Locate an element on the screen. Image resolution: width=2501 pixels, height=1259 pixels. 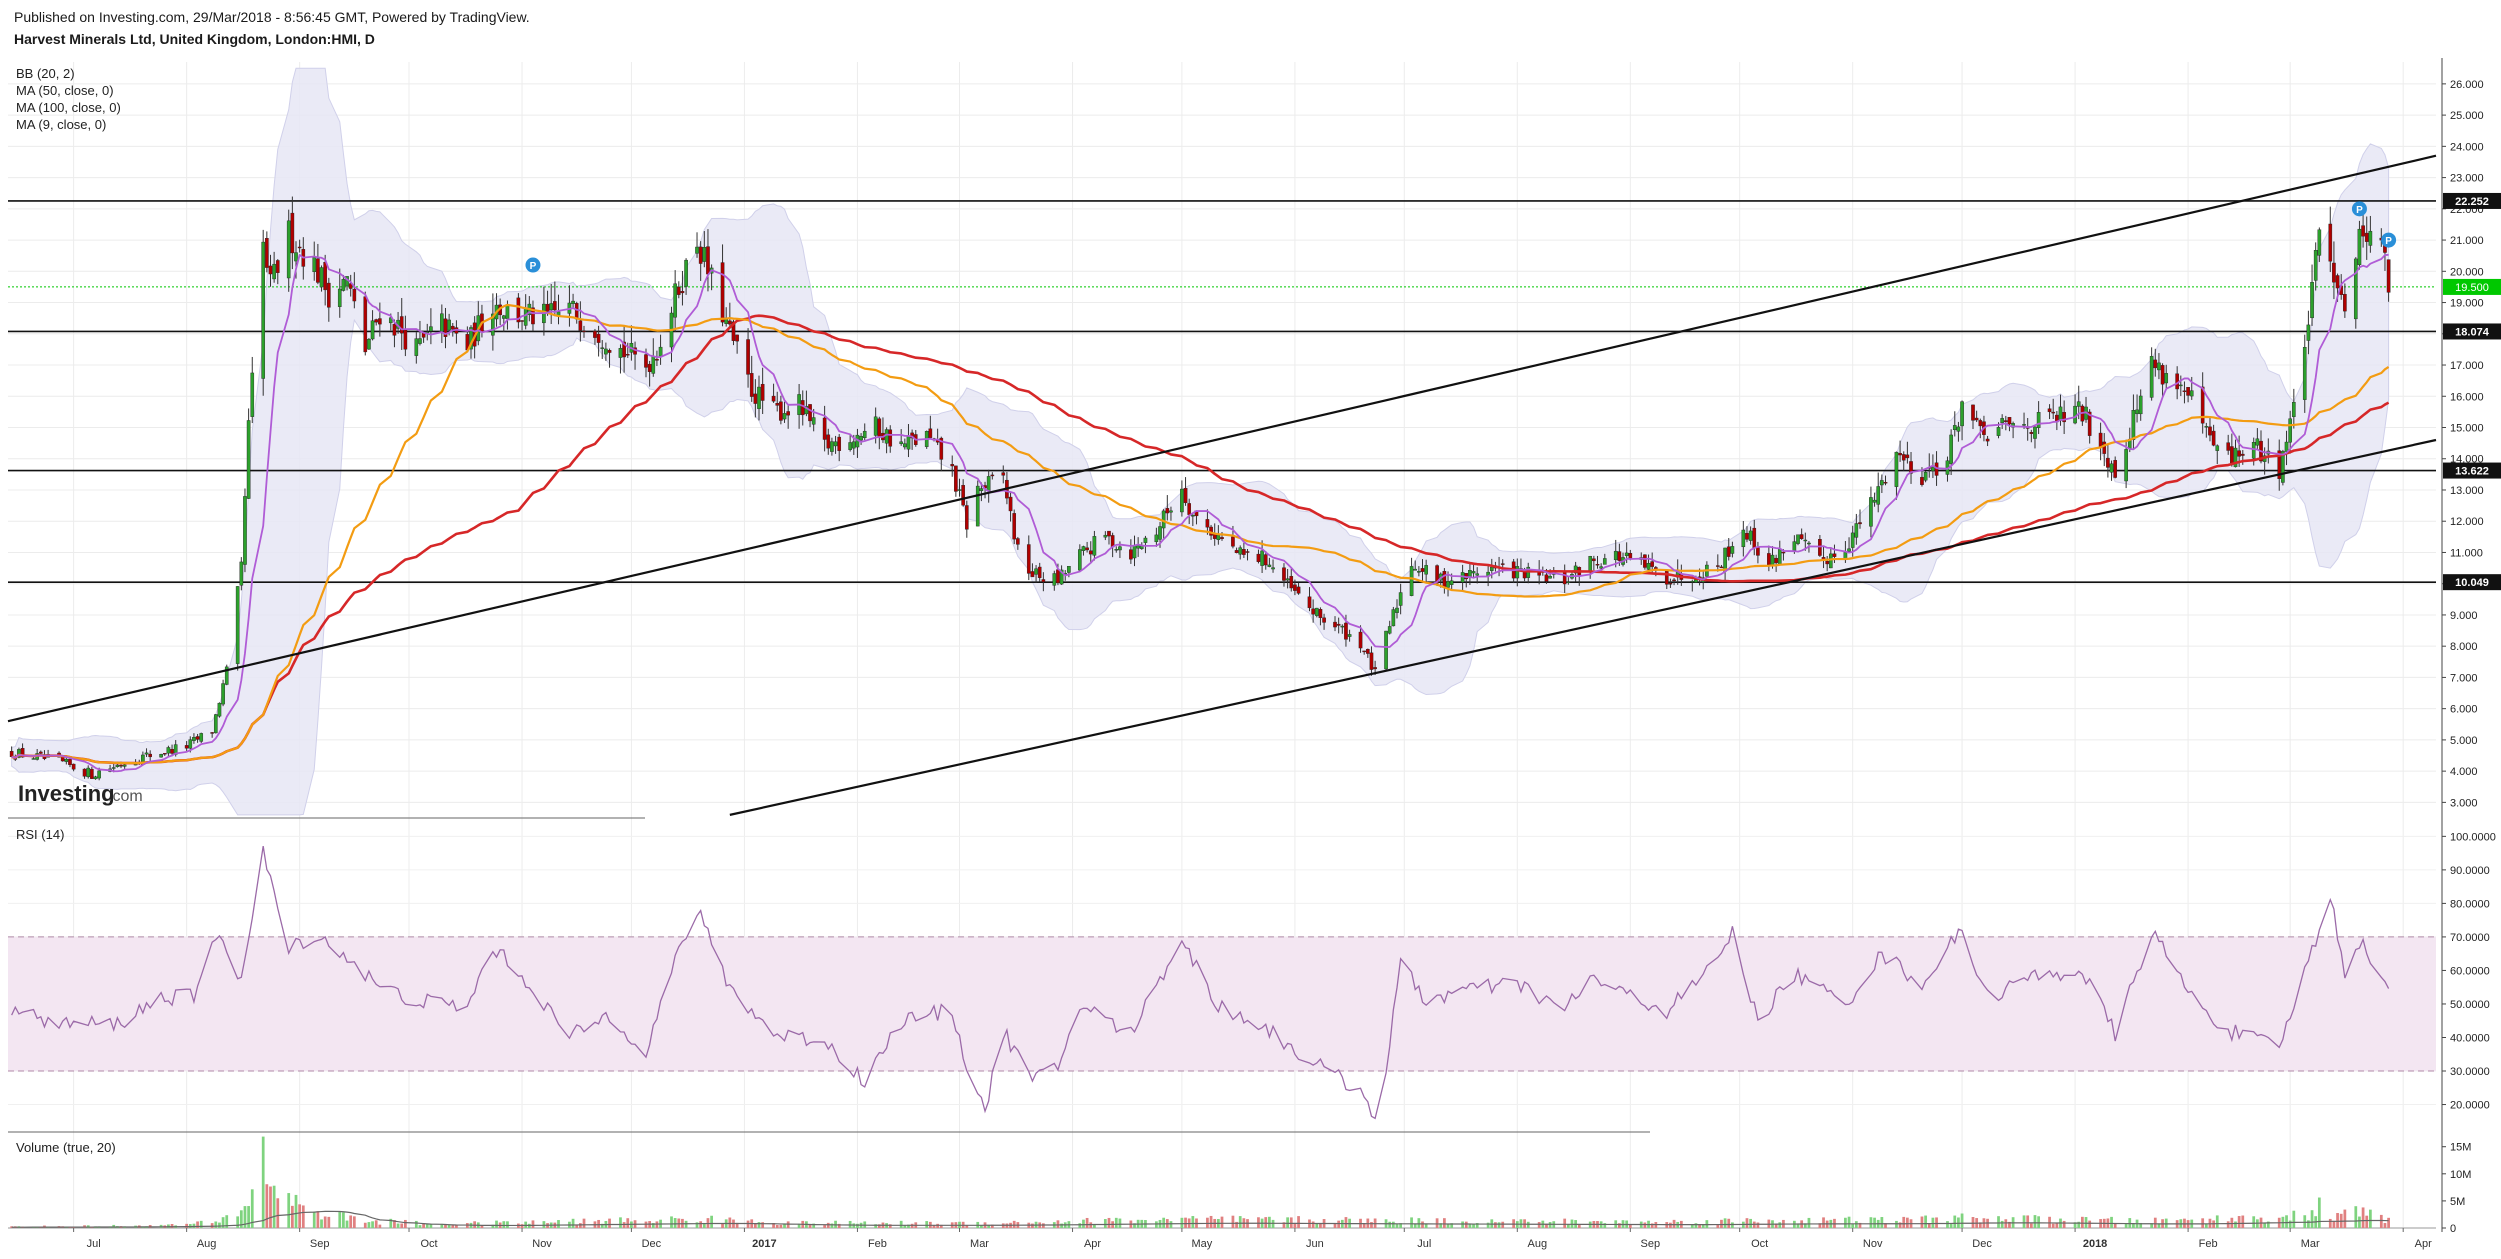
level-badge: 18.074 is located at coordinates (2472, 331).